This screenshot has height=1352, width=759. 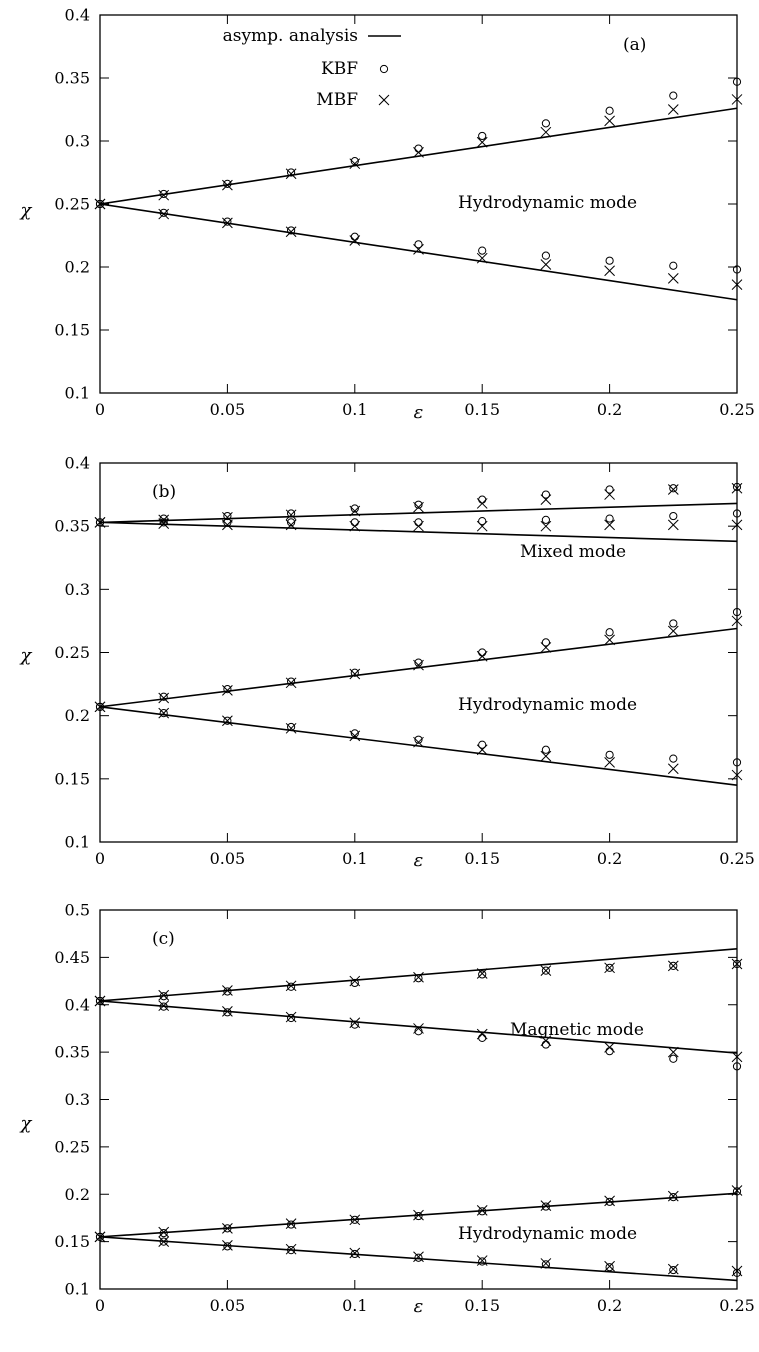 I want to click on panel-label: (c), so click(x=163, y=939).